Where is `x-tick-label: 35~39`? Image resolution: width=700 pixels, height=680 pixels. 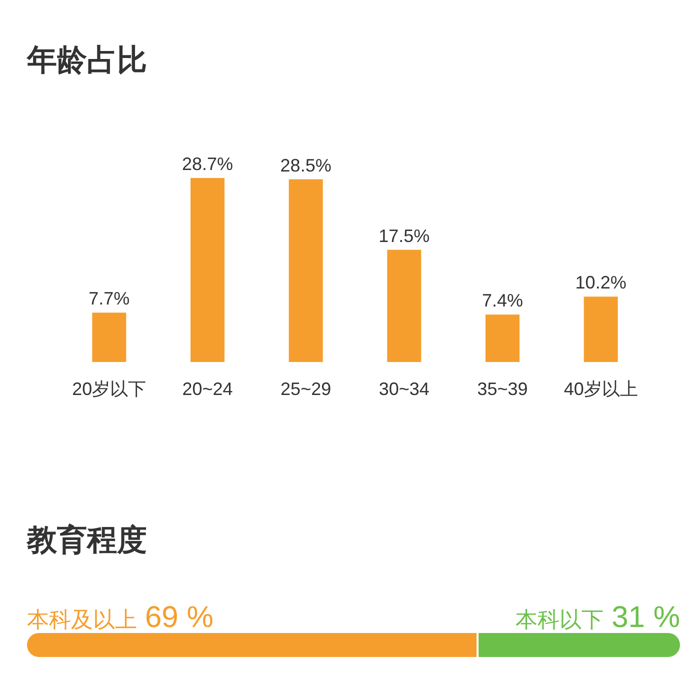
x-tick-label: 35~39 is located at coordinates (502, 389).